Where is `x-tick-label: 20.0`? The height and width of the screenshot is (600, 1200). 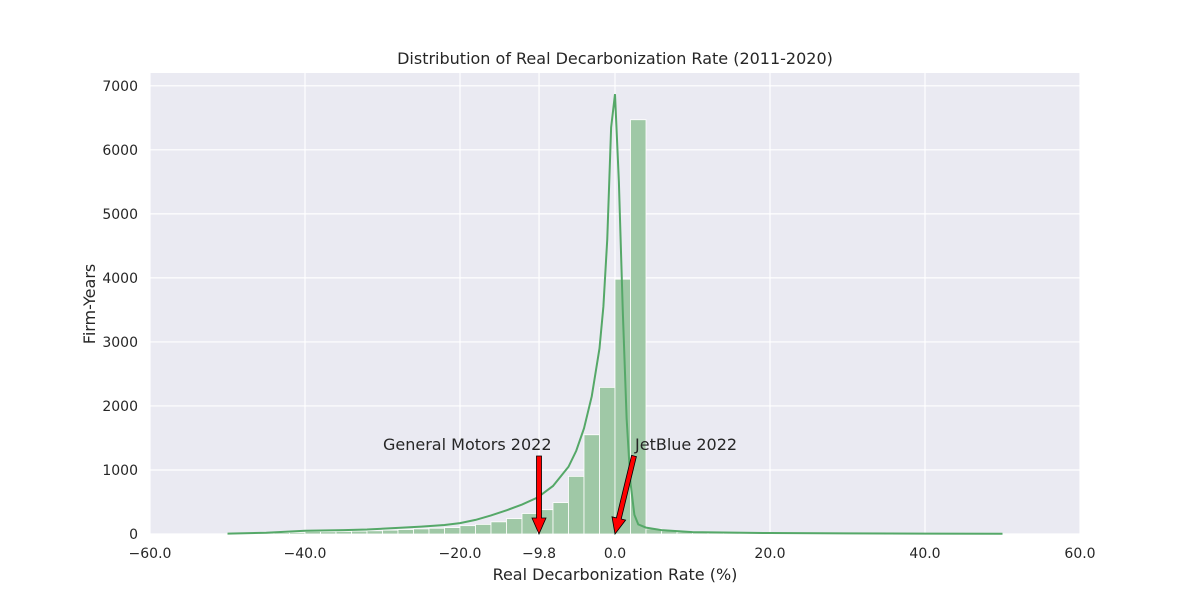 x-tick-label: 20.0 is located at coordinates (769, 554).